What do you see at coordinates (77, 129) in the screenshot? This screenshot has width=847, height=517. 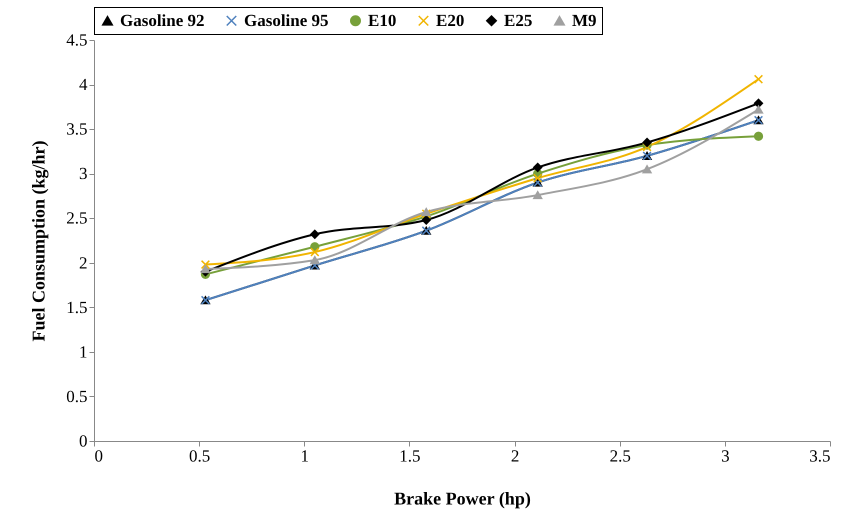 I see `y-tick-label: 3.5` at bounding box center [77, 129].